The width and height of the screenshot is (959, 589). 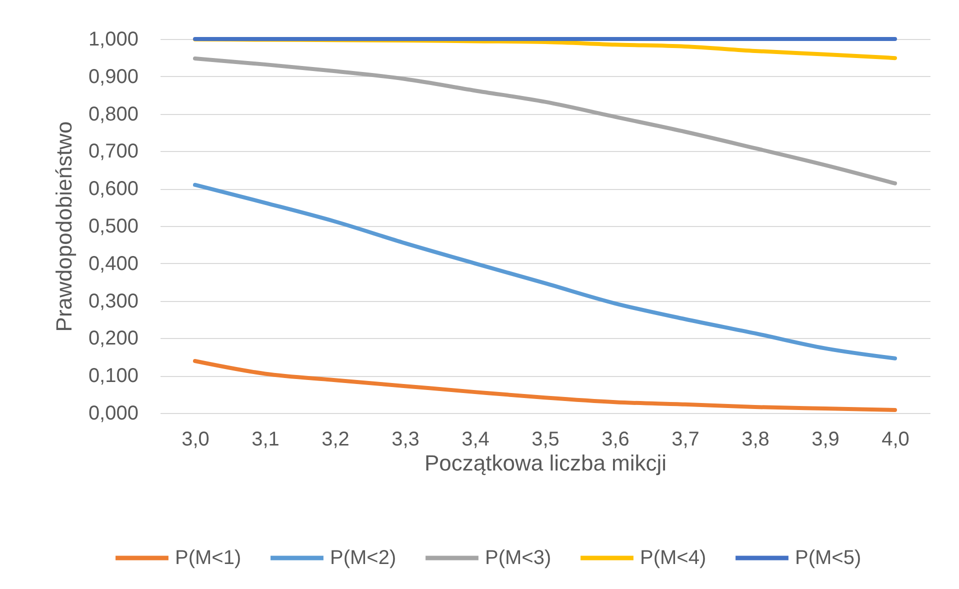 I want to click on line-series, so click(x=545, y=385).